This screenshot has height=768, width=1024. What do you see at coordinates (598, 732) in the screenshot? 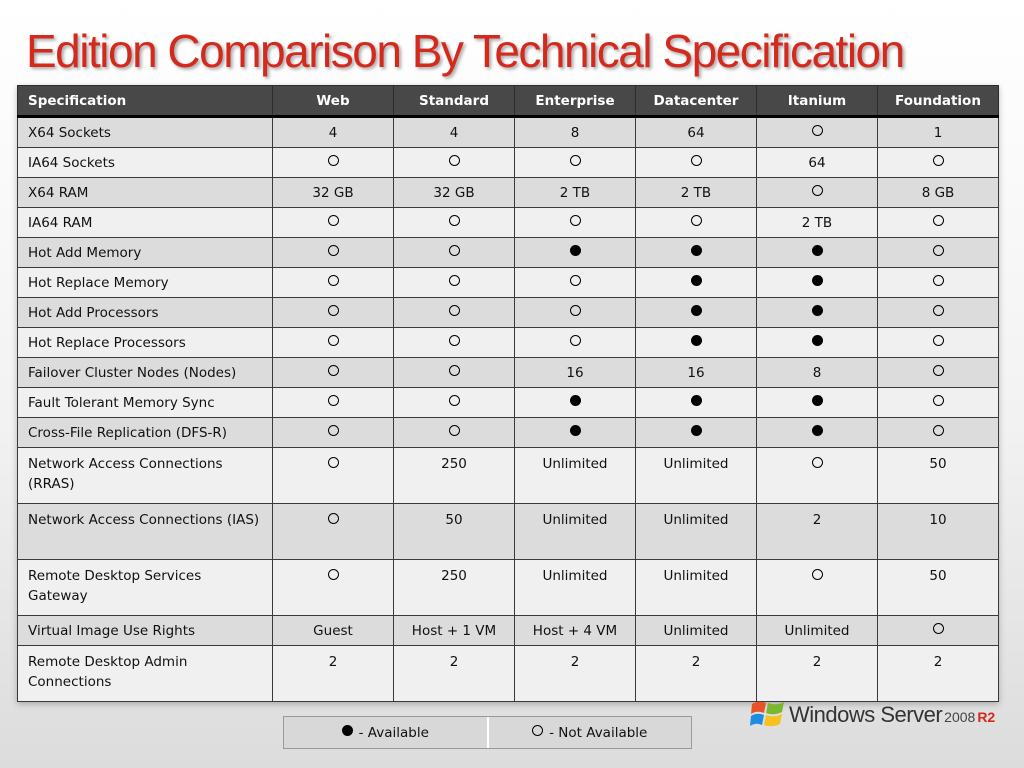
I see `legend-not-available-label: - Not Available` at bounding box center [598, 732].